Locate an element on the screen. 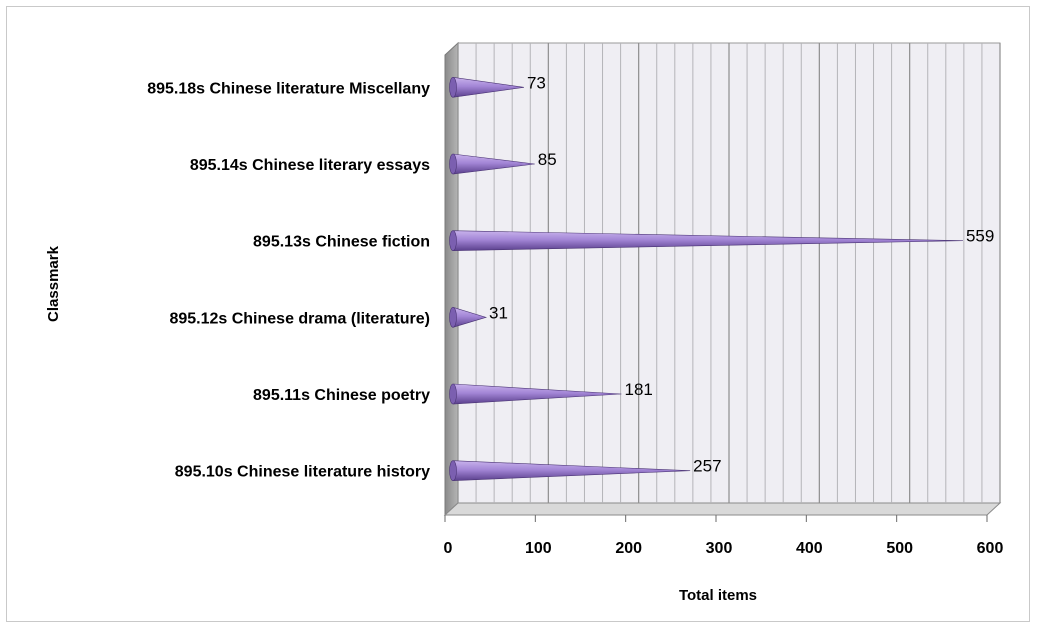  data-label: 257 is located at coordinates (707, 466).